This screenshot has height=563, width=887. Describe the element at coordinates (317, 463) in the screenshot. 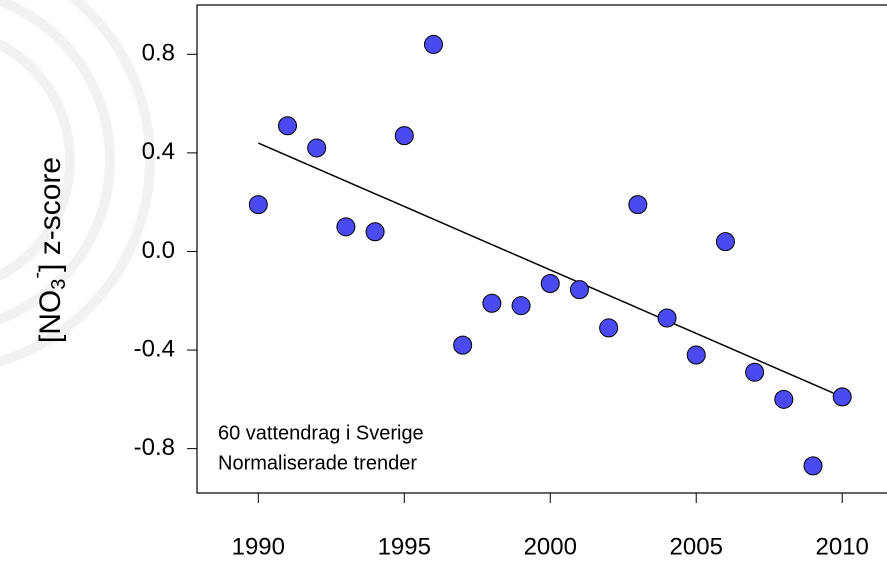

I see `annotation: Normaliserade trender` at that location.